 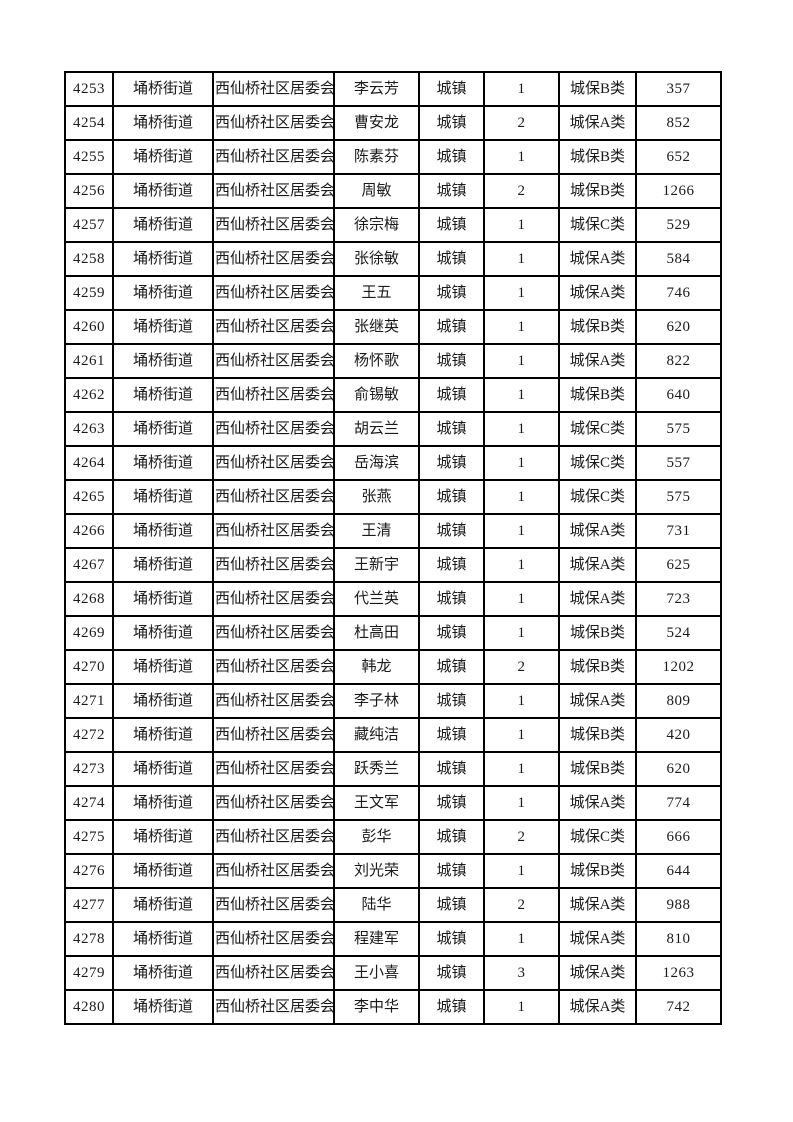 What do you see at coordinates (89, 429) in the screenshot?
I see `cell-sequence-number: 4263` at bounding box center [89, 429].